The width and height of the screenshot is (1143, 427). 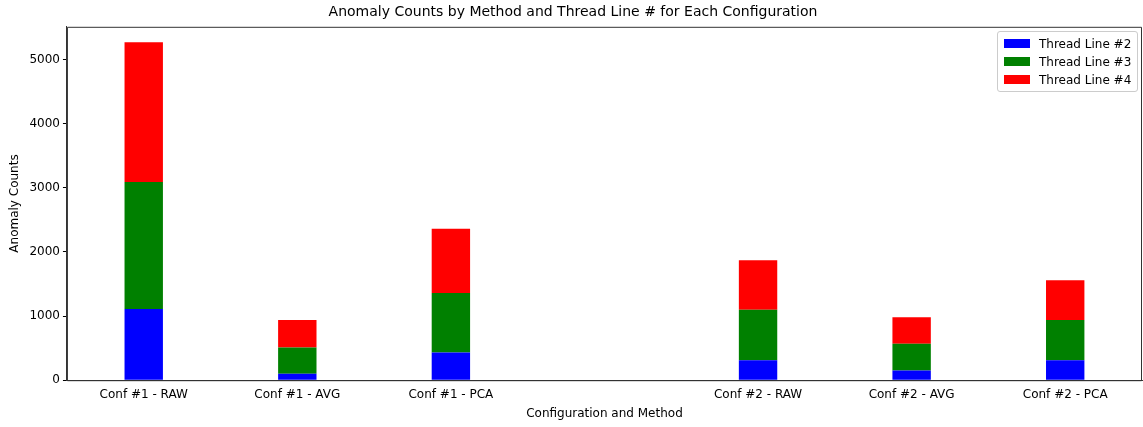 What do you see at coordinates (1085, 43) in the screenshot?
I see `legend-label: Thread Line #2` at bounding box center [1085, 43].